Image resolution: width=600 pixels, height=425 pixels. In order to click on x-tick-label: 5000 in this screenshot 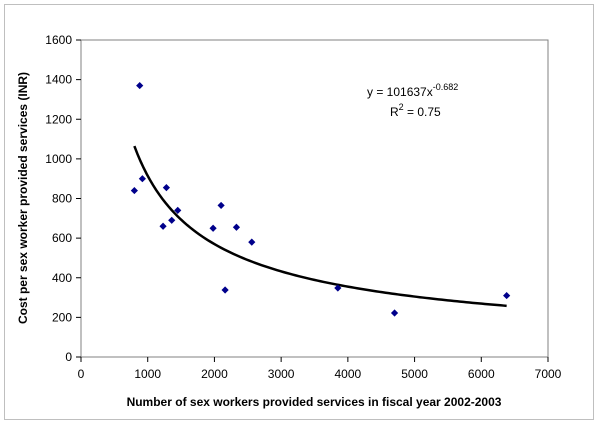, I will do `click(414, 374)`.